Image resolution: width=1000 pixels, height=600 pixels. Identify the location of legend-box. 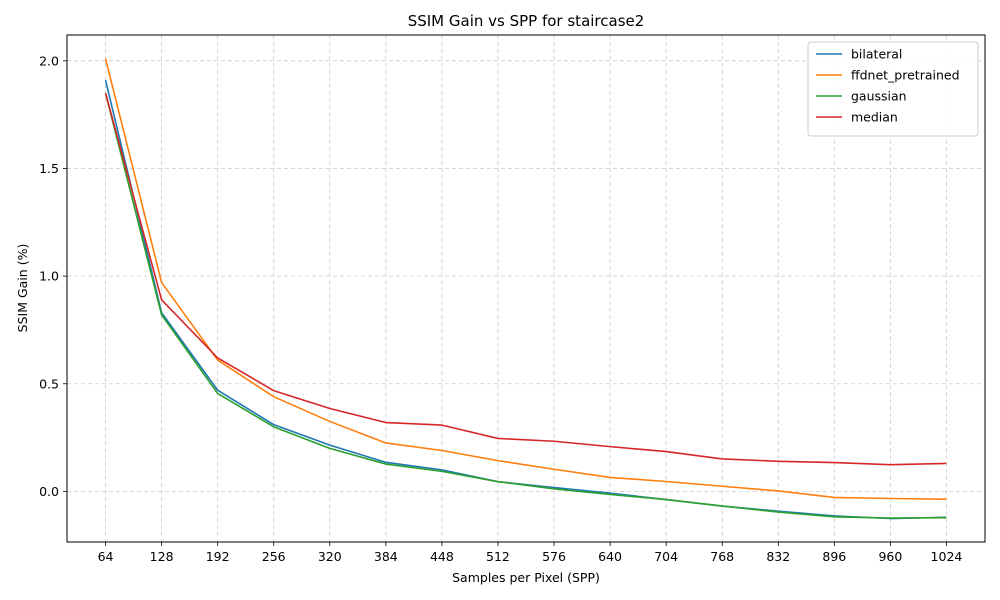
(893, 89).